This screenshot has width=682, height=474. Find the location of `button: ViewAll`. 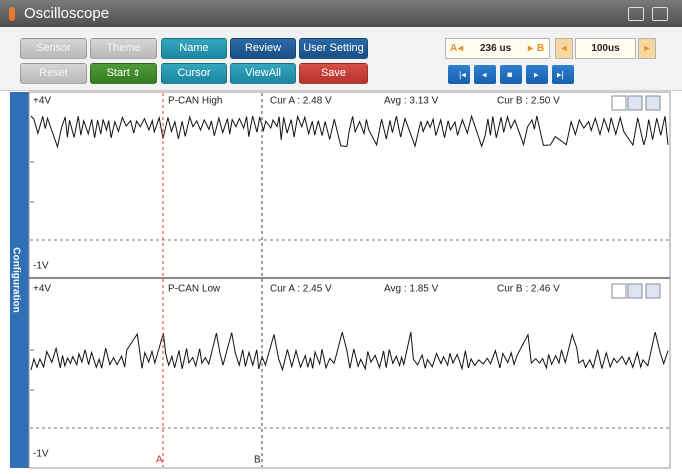

button: ViewAll is located at coordinates (263, 73).